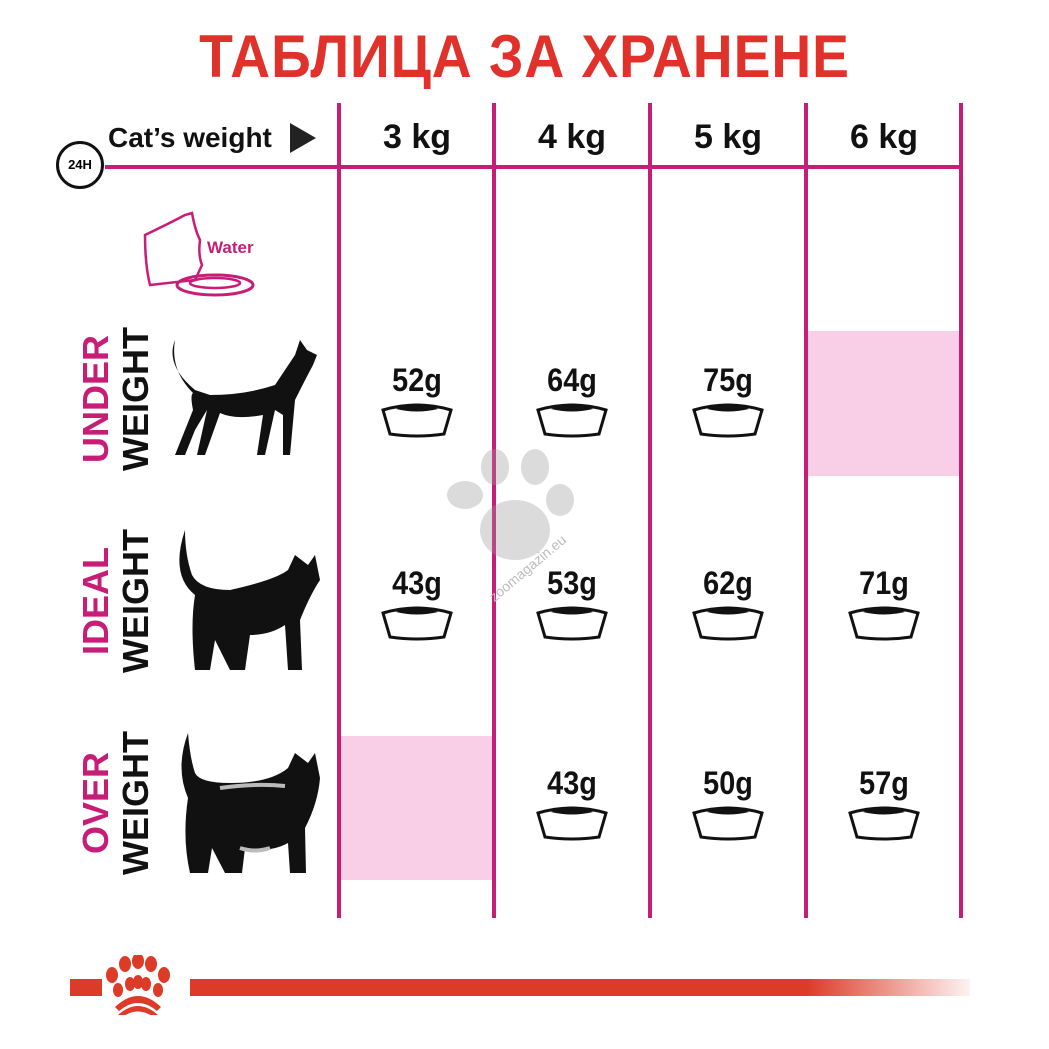 This screenshot has width=1049, height=1049. What do you see at coordinates (510, 504) in the screenshot?
I see `paw-watermark-icon` at bounding box center [510, 504].